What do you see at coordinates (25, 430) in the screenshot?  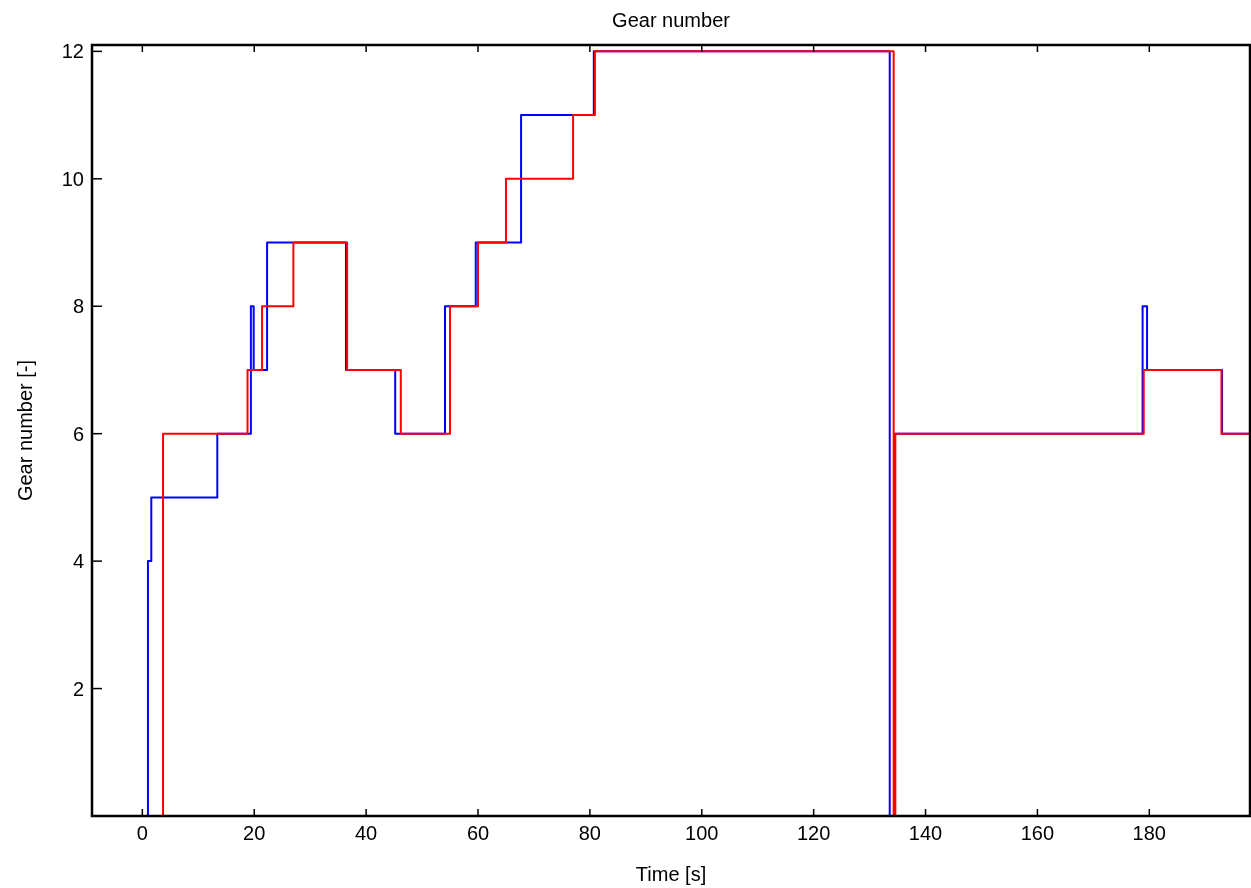 I see `y-axis-title: Gear number [-]` at bounding box center [25, 430].